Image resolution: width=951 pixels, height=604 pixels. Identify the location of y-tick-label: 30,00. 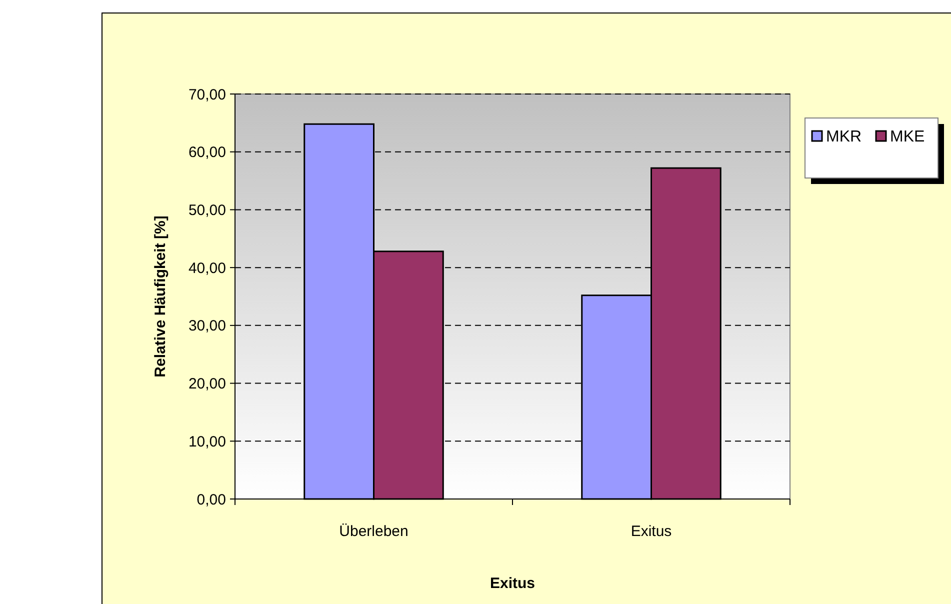
(207, 326).